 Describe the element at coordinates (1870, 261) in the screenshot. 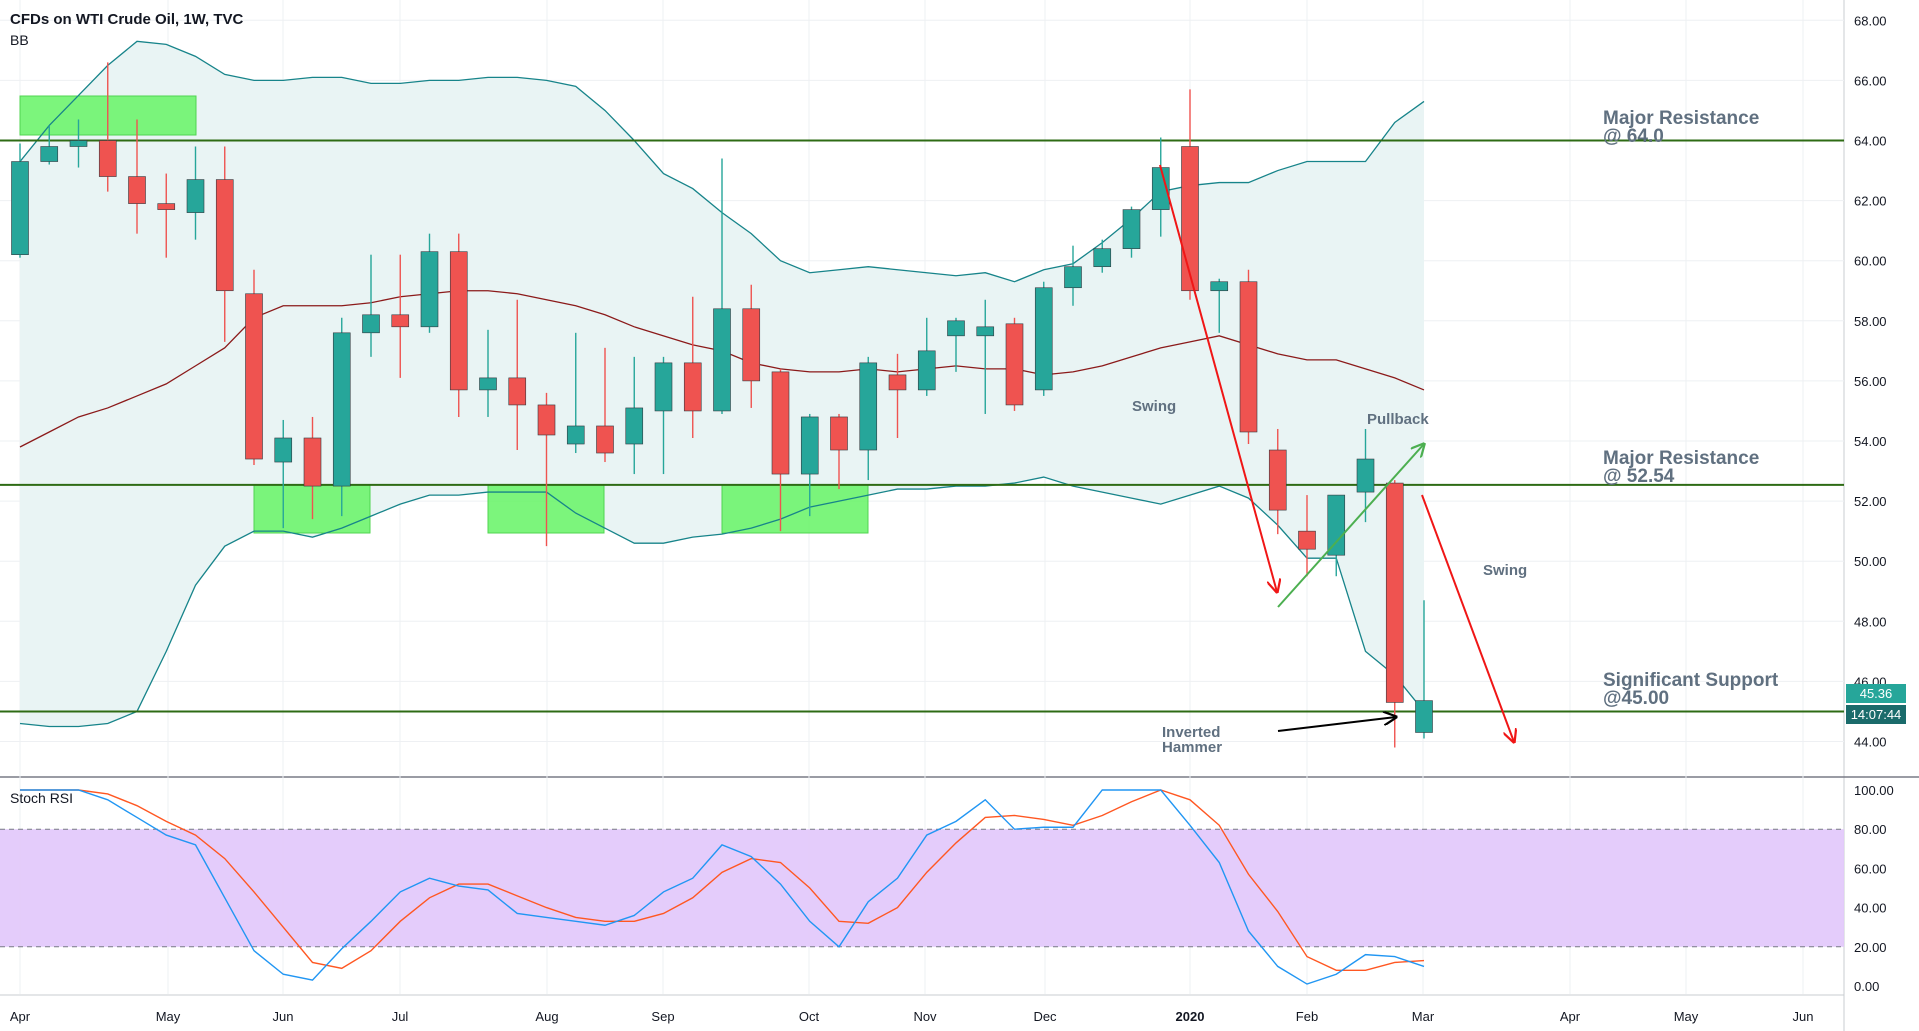

I see `price-tick-label: 60.00` at that location.